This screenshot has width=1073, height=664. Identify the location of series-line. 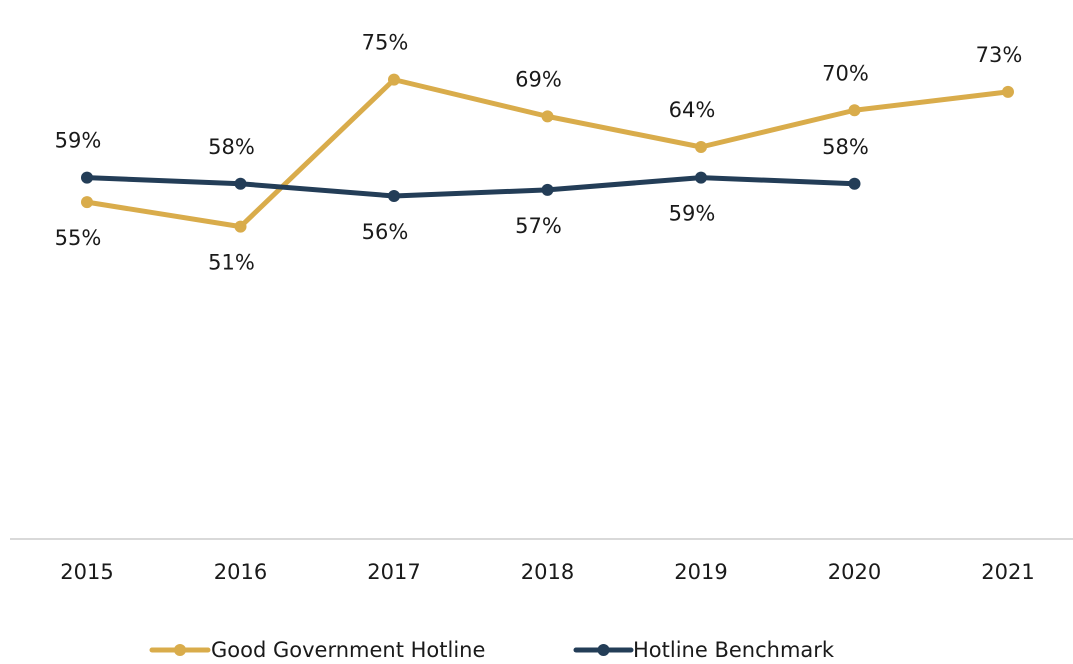
(470, 187).